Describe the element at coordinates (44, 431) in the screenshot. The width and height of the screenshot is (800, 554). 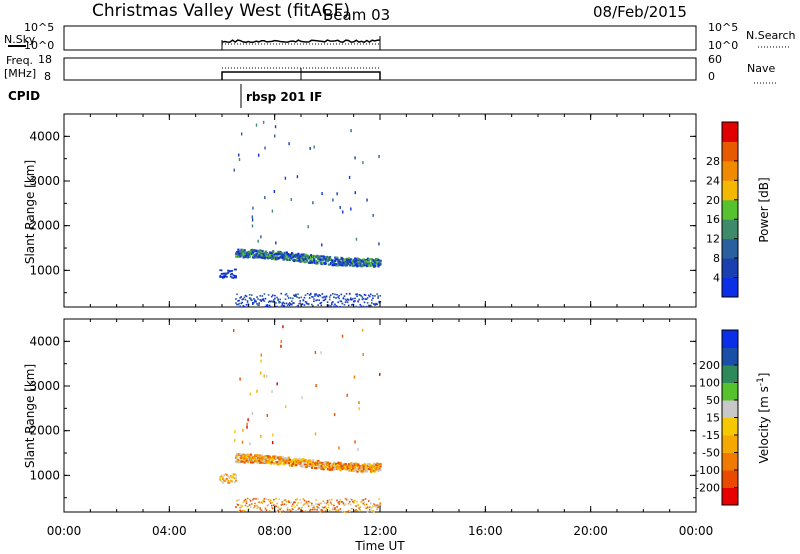
I see `y-tick-label: 2000` at that location.